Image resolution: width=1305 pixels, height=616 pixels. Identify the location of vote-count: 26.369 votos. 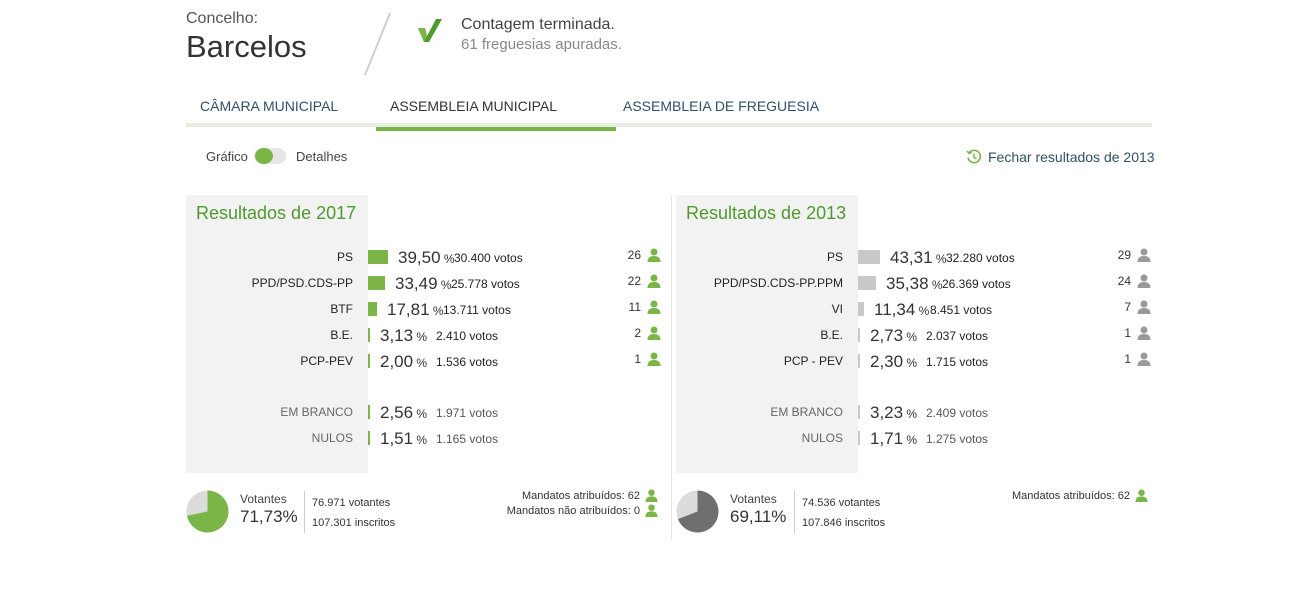
(976, 284).